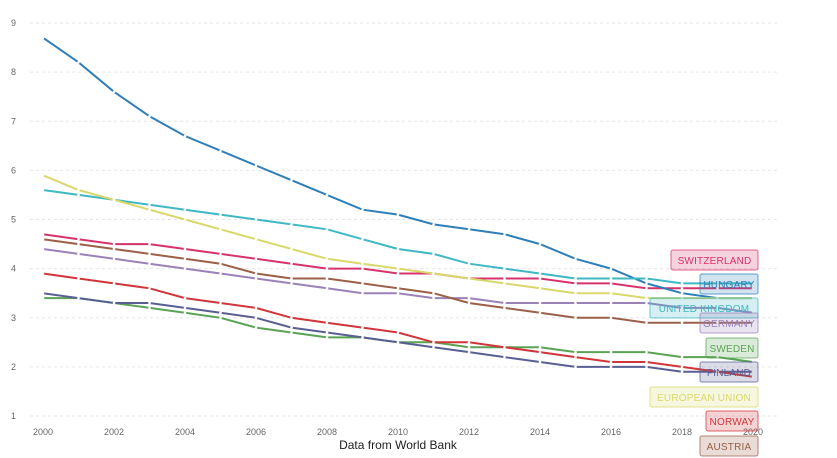 The image size is (837, 458). Describe the element at coordinates (729, 372) in the screenshot. I see `legend-item-finland: FINLAND` at that location.